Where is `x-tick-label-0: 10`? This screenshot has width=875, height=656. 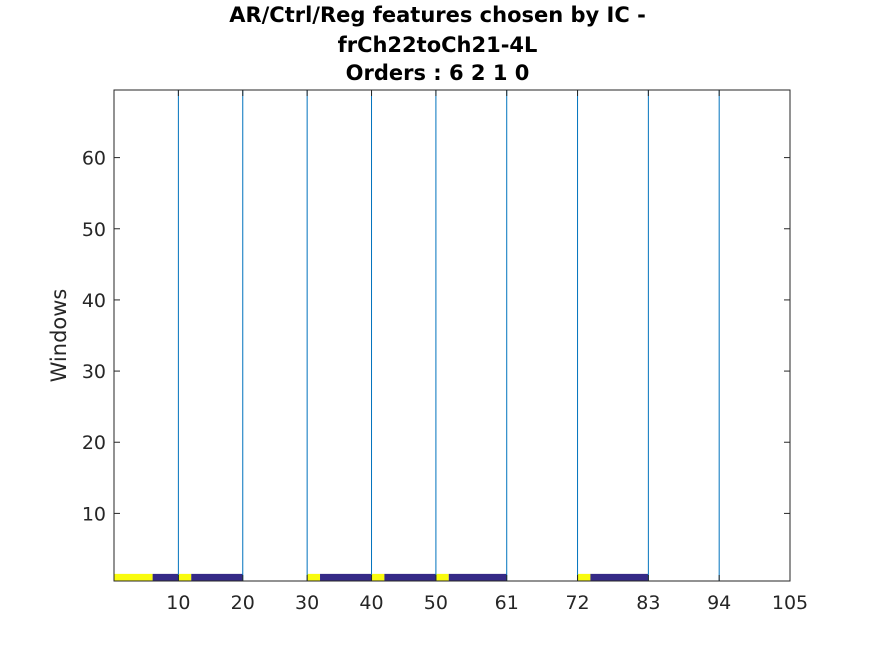 x-tick-label-0: 10 is located at coordinates (178, 603).